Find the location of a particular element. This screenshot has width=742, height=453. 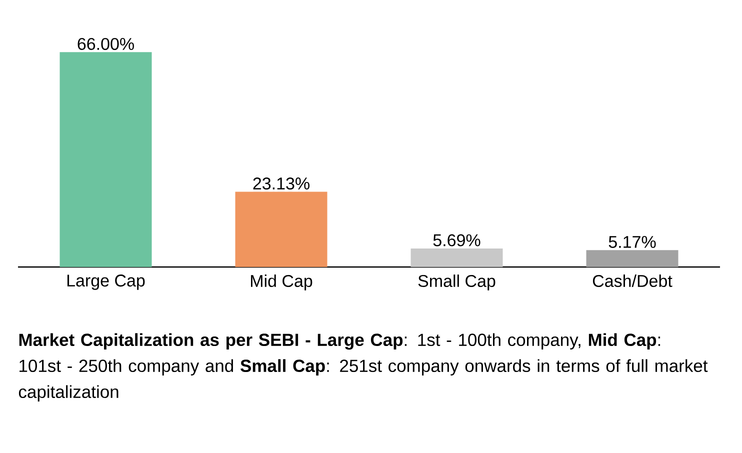

x-tick-label: Mid Cap is located at coordinates (281, 282).